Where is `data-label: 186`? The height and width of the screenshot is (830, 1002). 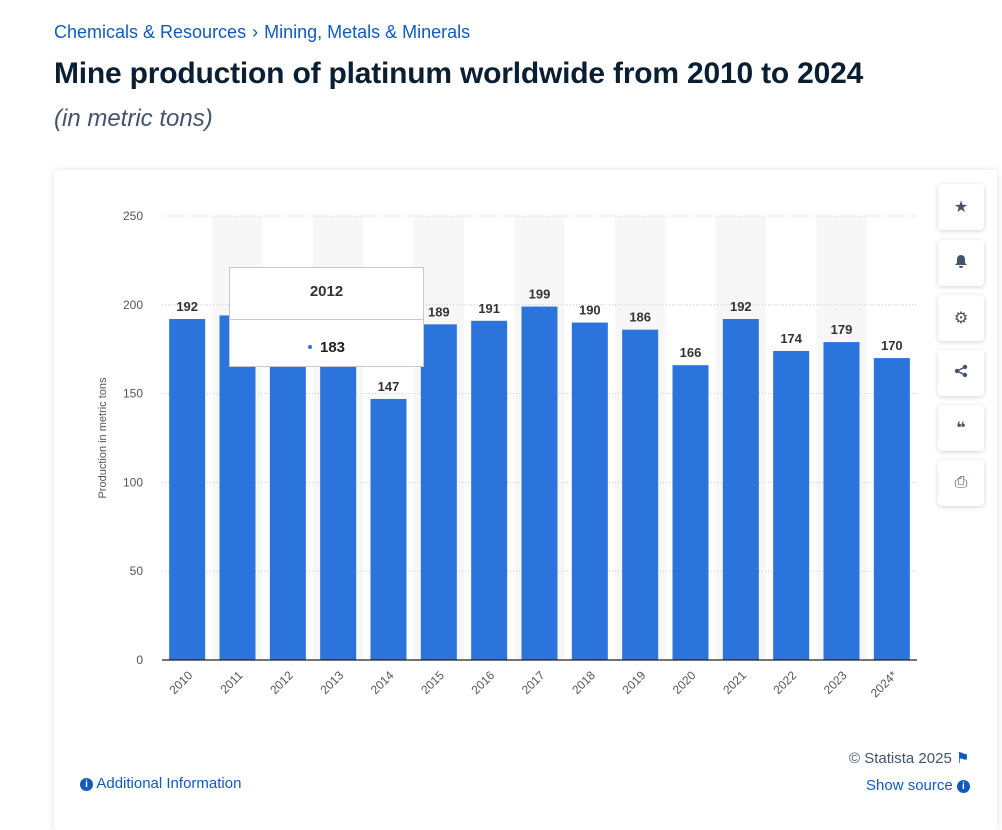
data-label: 186 is located at coordinates (640, 317).